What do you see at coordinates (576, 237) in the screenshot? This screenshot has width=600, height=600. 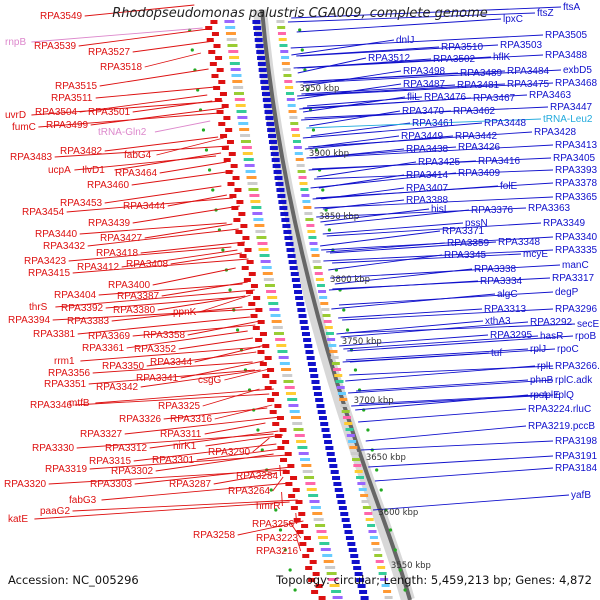 I see `right-gene-label: RPA3340` at bounding box center [576, 237].